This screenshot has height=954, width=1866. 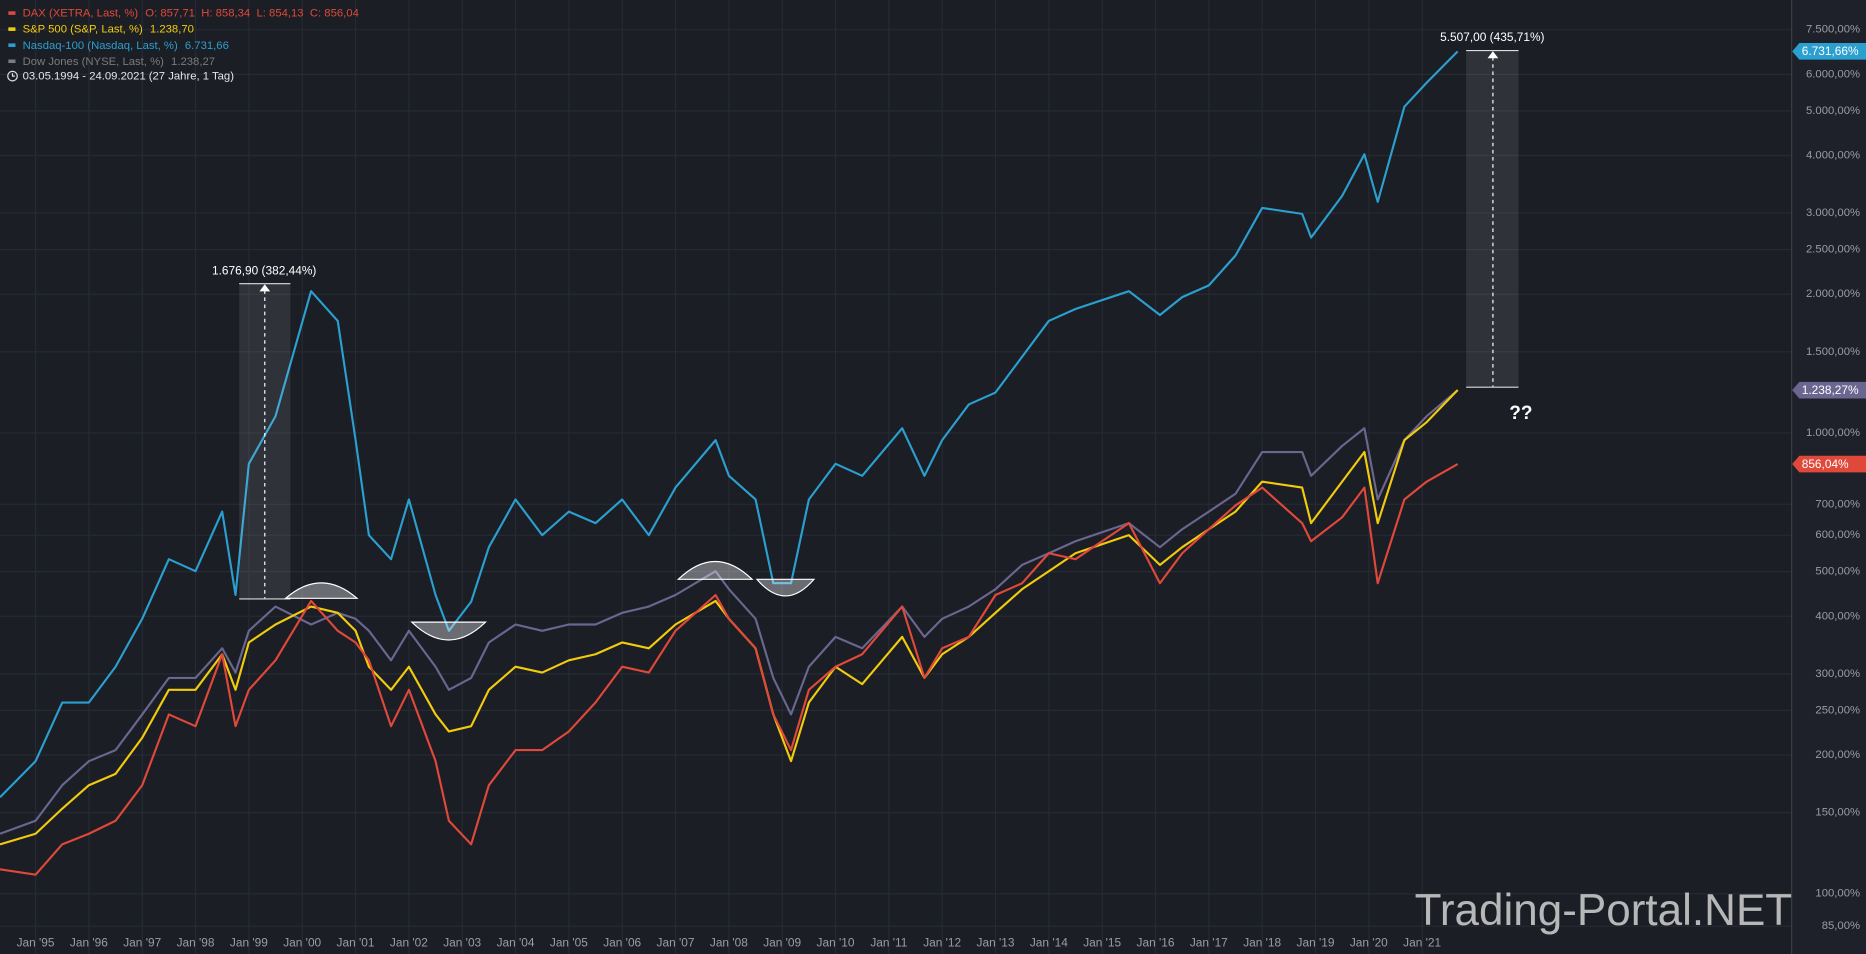 I want to click on x-tick-label: Jan '08, so click(x=729, y=942).